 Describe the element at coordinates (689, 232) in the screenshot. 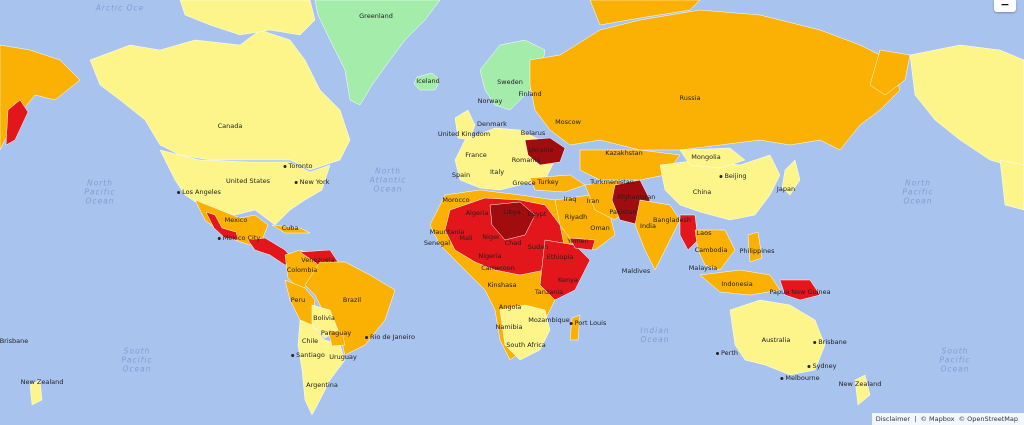

I see `myanmar-shape` at that location.